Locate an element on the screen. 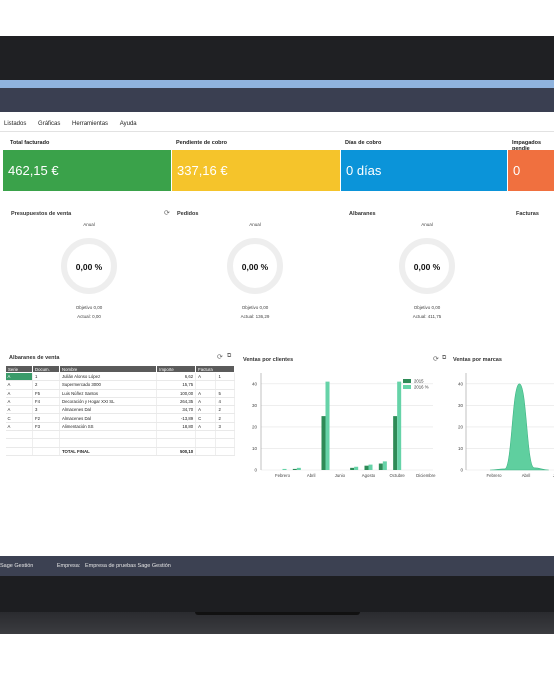 Image resolution: width=554 pixels, height=674 pixels. laptop-base is located at coordinates (277, 623).